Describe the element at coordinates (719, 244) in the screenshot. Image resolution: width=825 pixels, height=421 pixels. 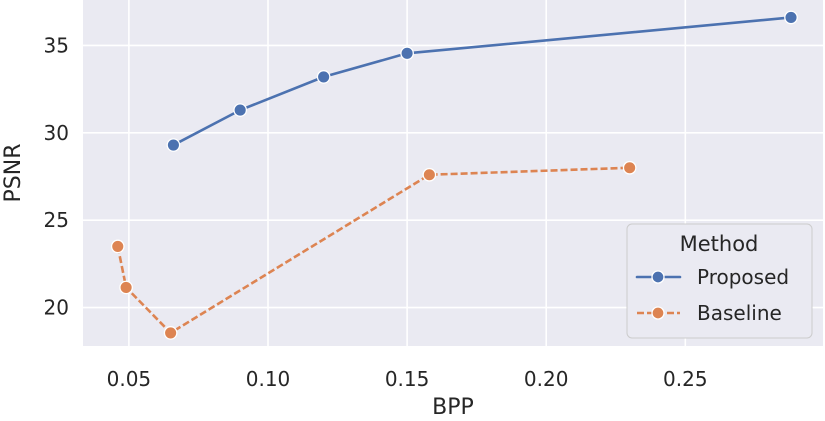
I see `legend-title: Method` at that location.